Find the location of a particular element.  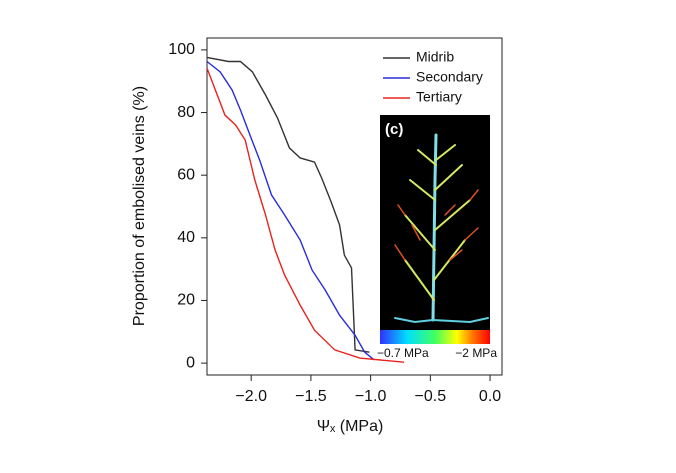

y-tick-label: 20 is located at coordinates (186, 300).